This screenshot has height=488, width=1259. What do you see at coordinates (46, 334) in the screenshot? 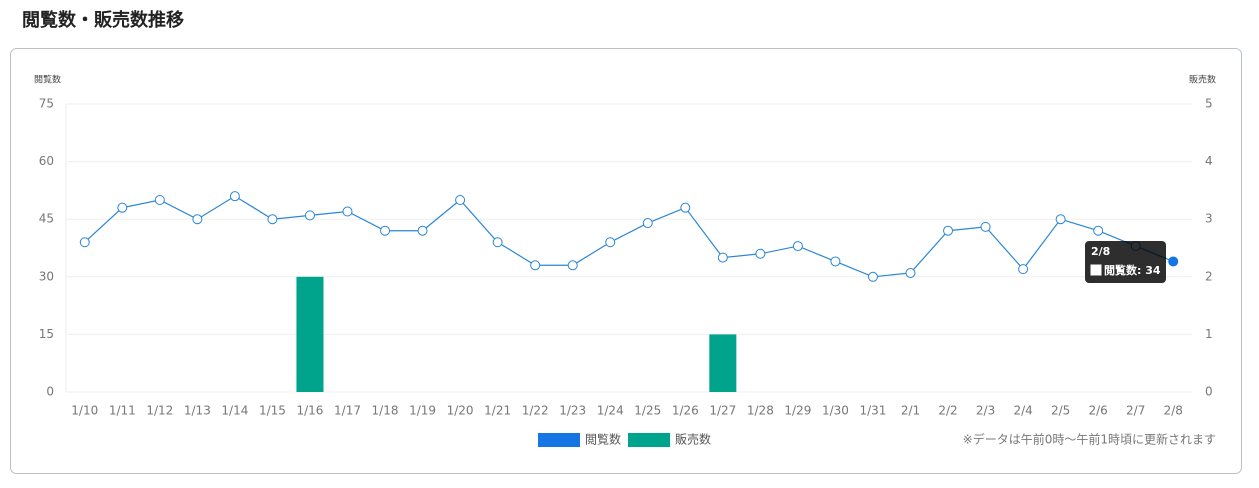
I see `y-tick-label: 15` at bounding box center [46, 334].